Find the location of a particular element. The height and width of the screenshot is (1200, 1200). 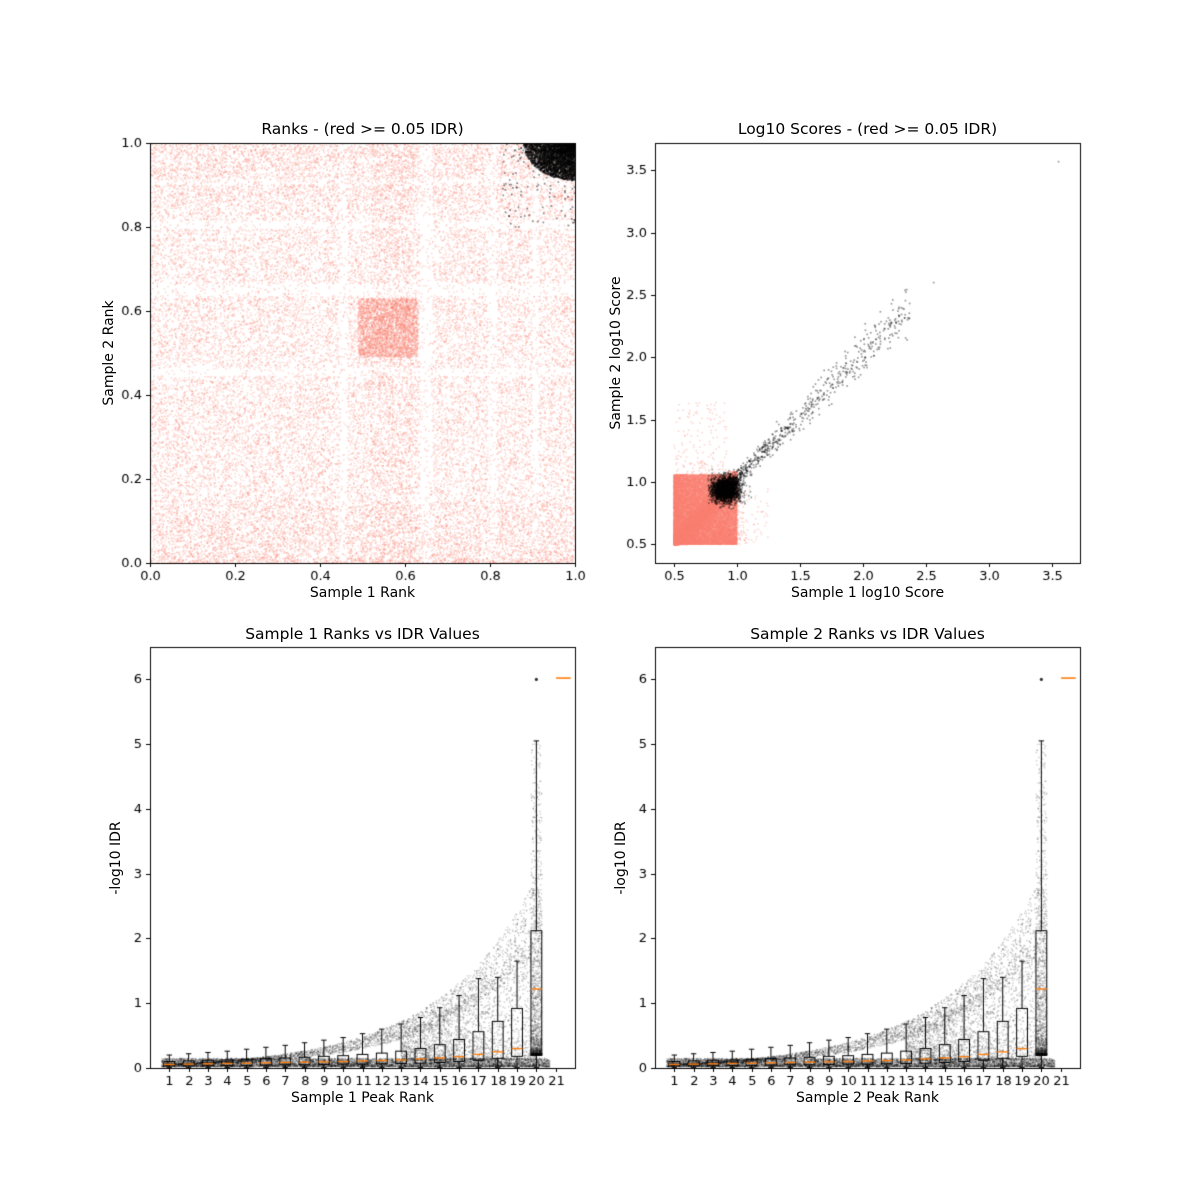

sample1-idr-yaxis-label: -log10 IDR is located at coordinates (116, 858).